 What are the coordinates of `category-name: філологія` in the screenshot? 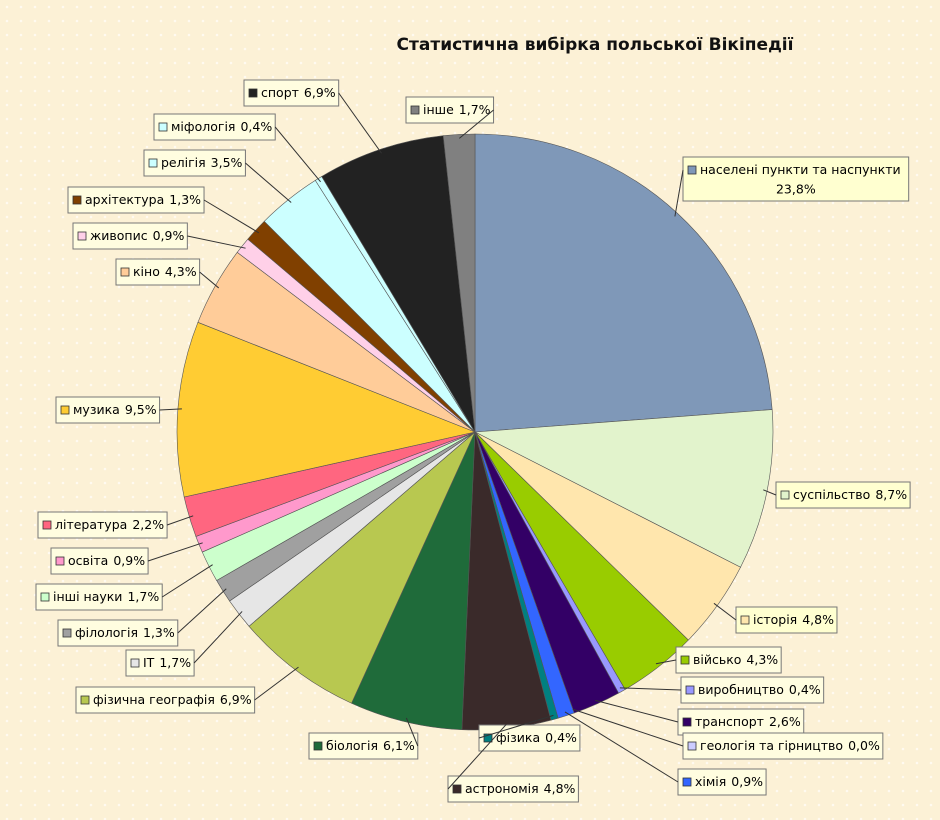 It's located at (106, 632).